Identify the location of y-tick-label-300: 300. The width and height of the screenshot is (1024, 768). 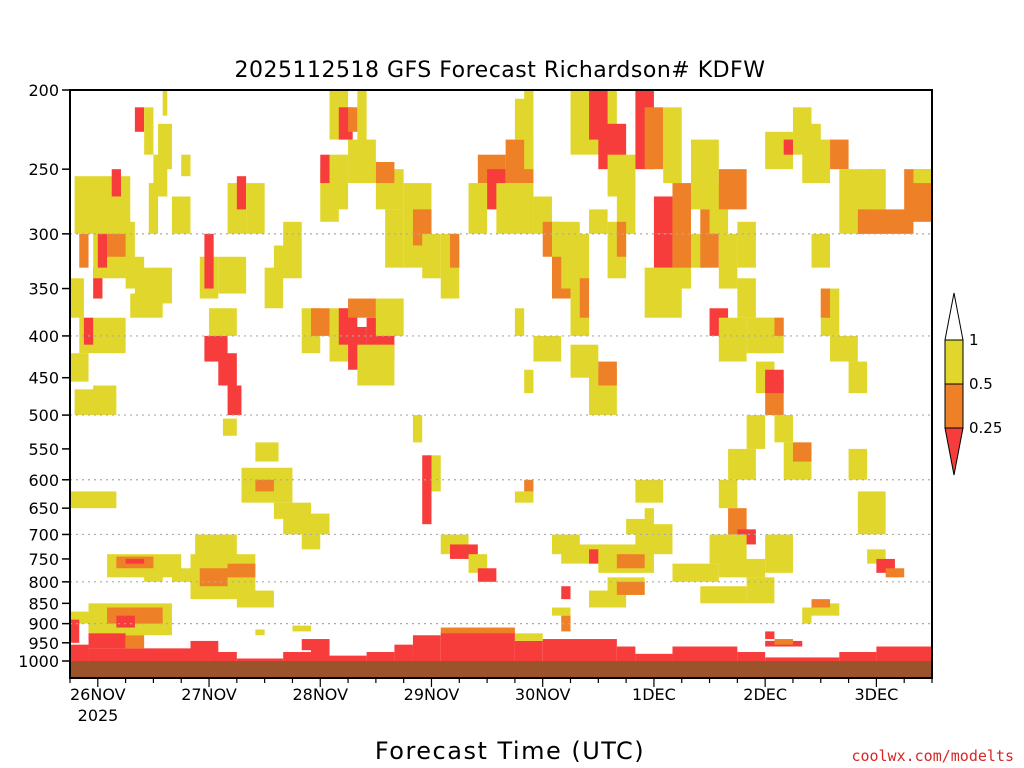
(43, 234).